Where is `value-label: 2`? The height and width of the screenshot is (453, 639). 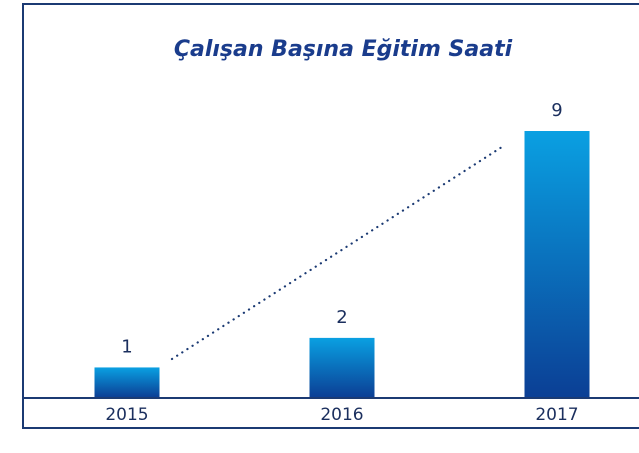 value-label: 2 is located at coordinates (341, 317).